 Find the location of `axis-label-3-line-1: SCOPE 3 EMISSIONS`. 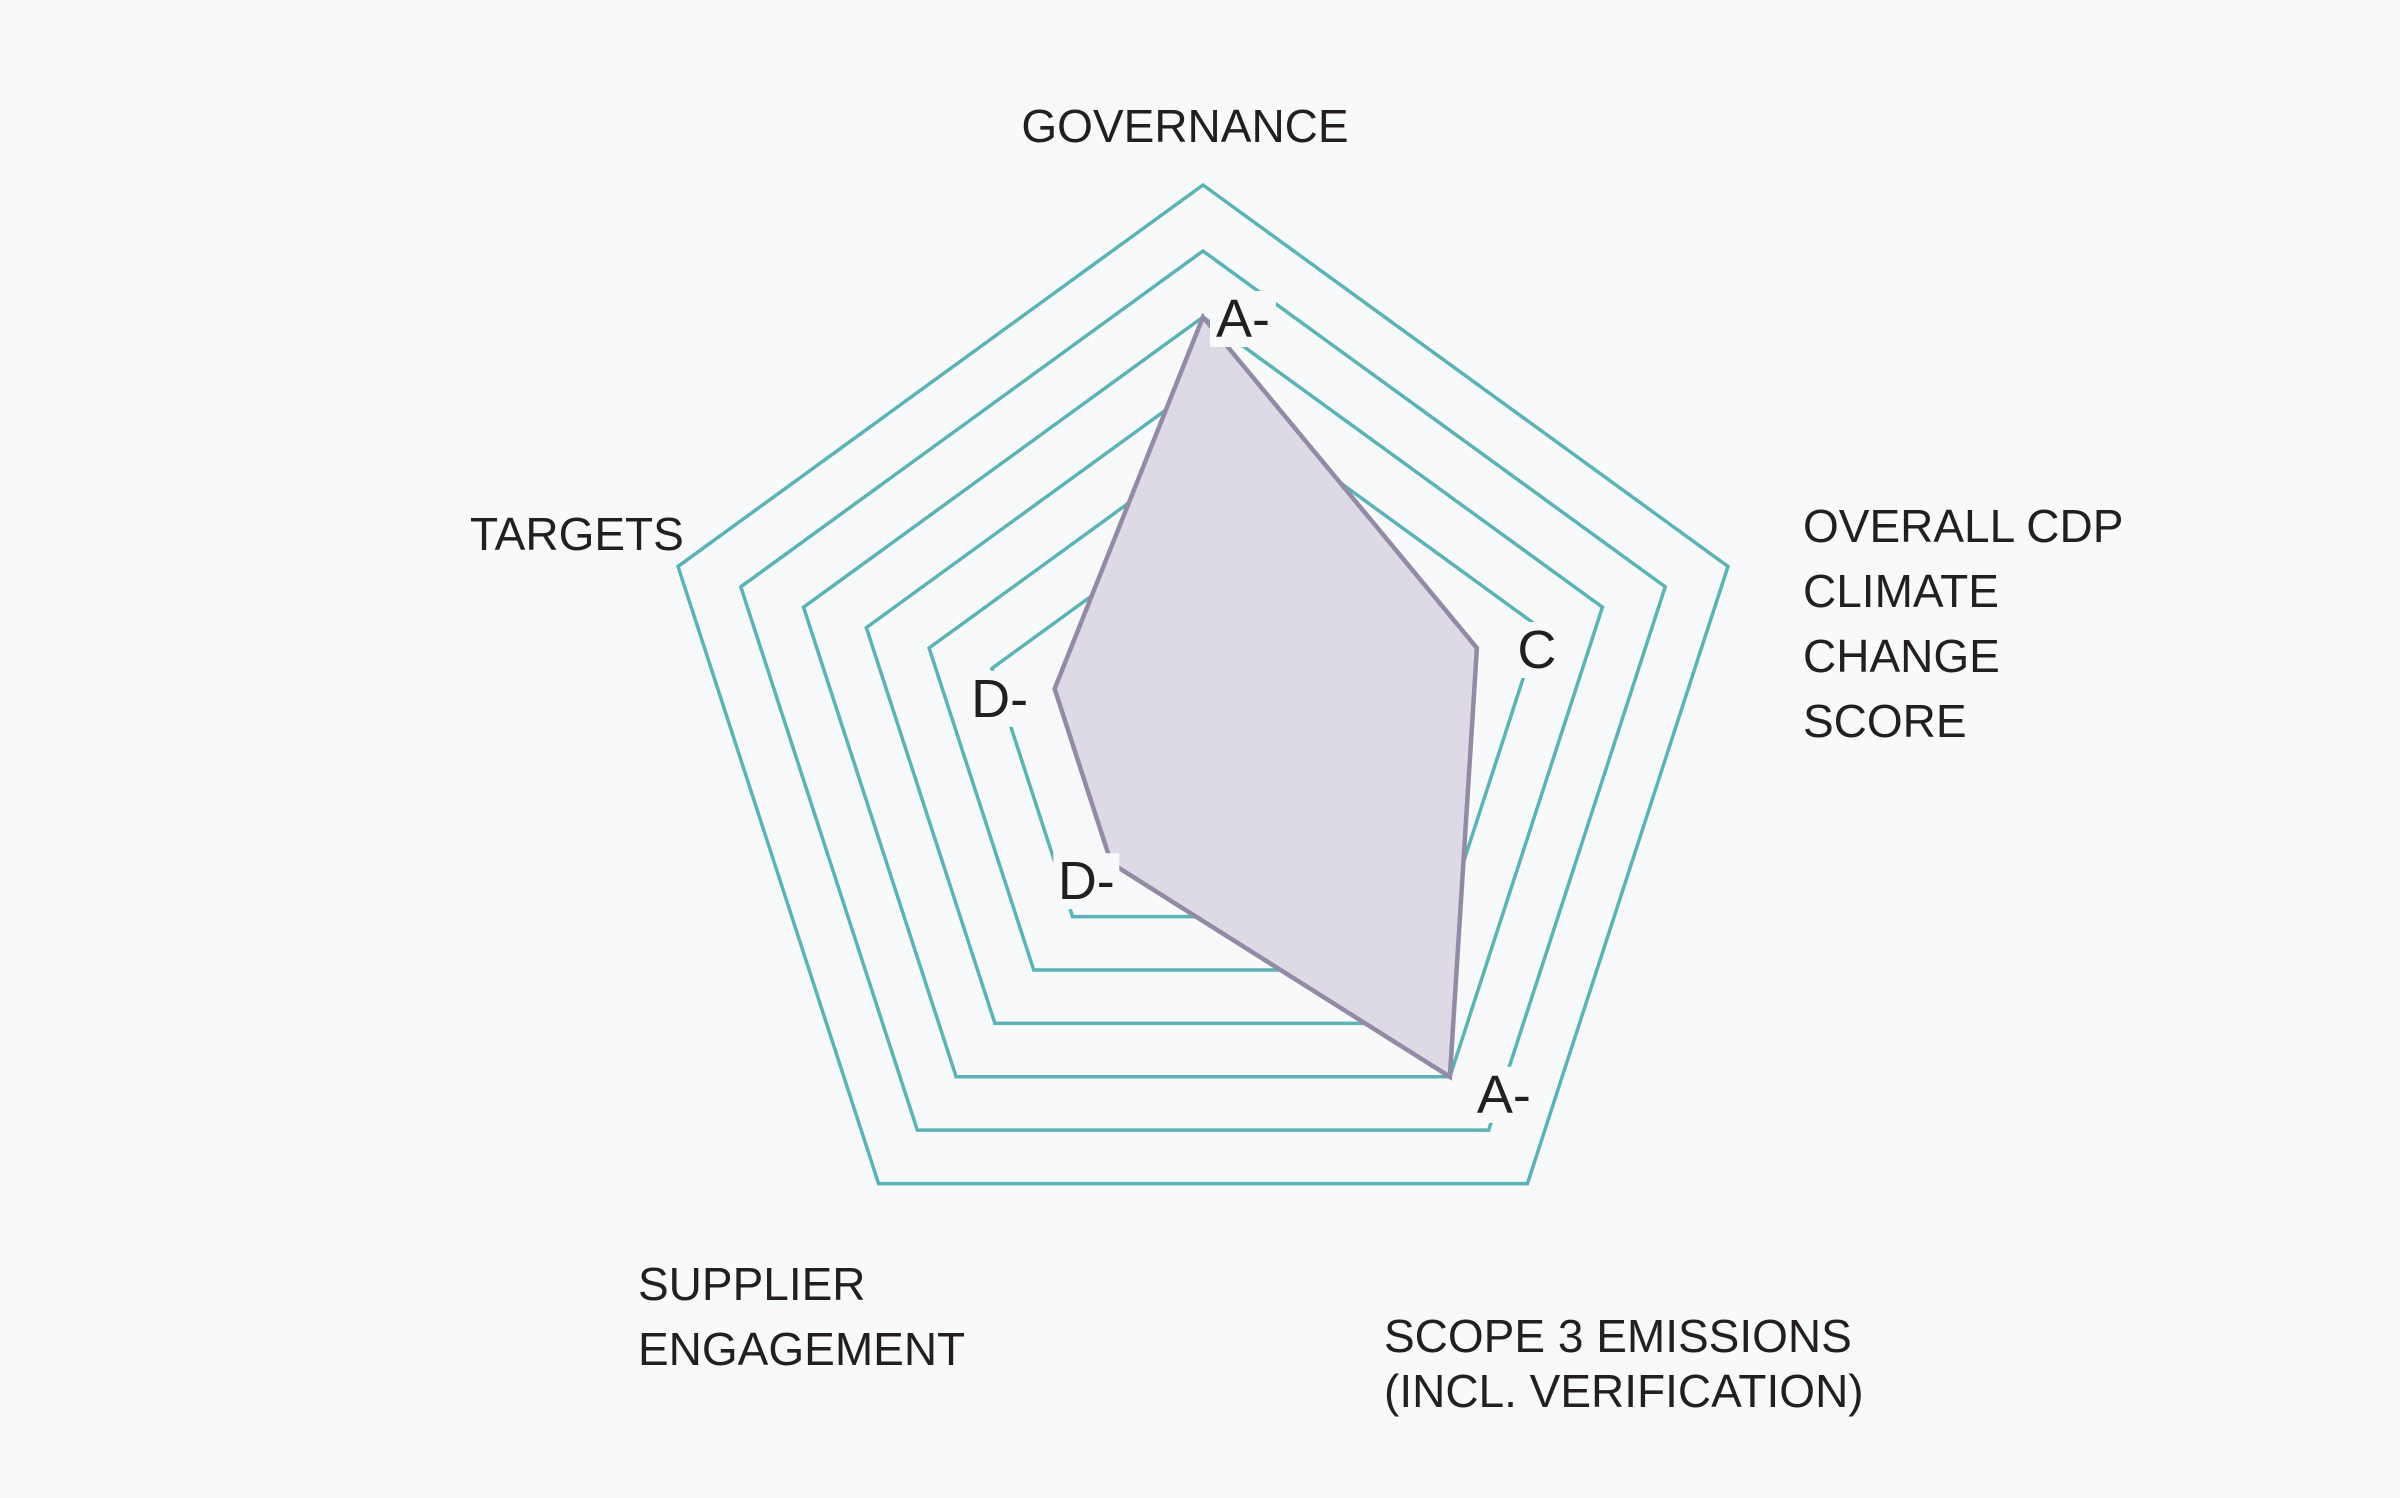

axis-label-3-line-1: SCOPE 3 EMISSIONS is located at coordinates (1618, 1336).